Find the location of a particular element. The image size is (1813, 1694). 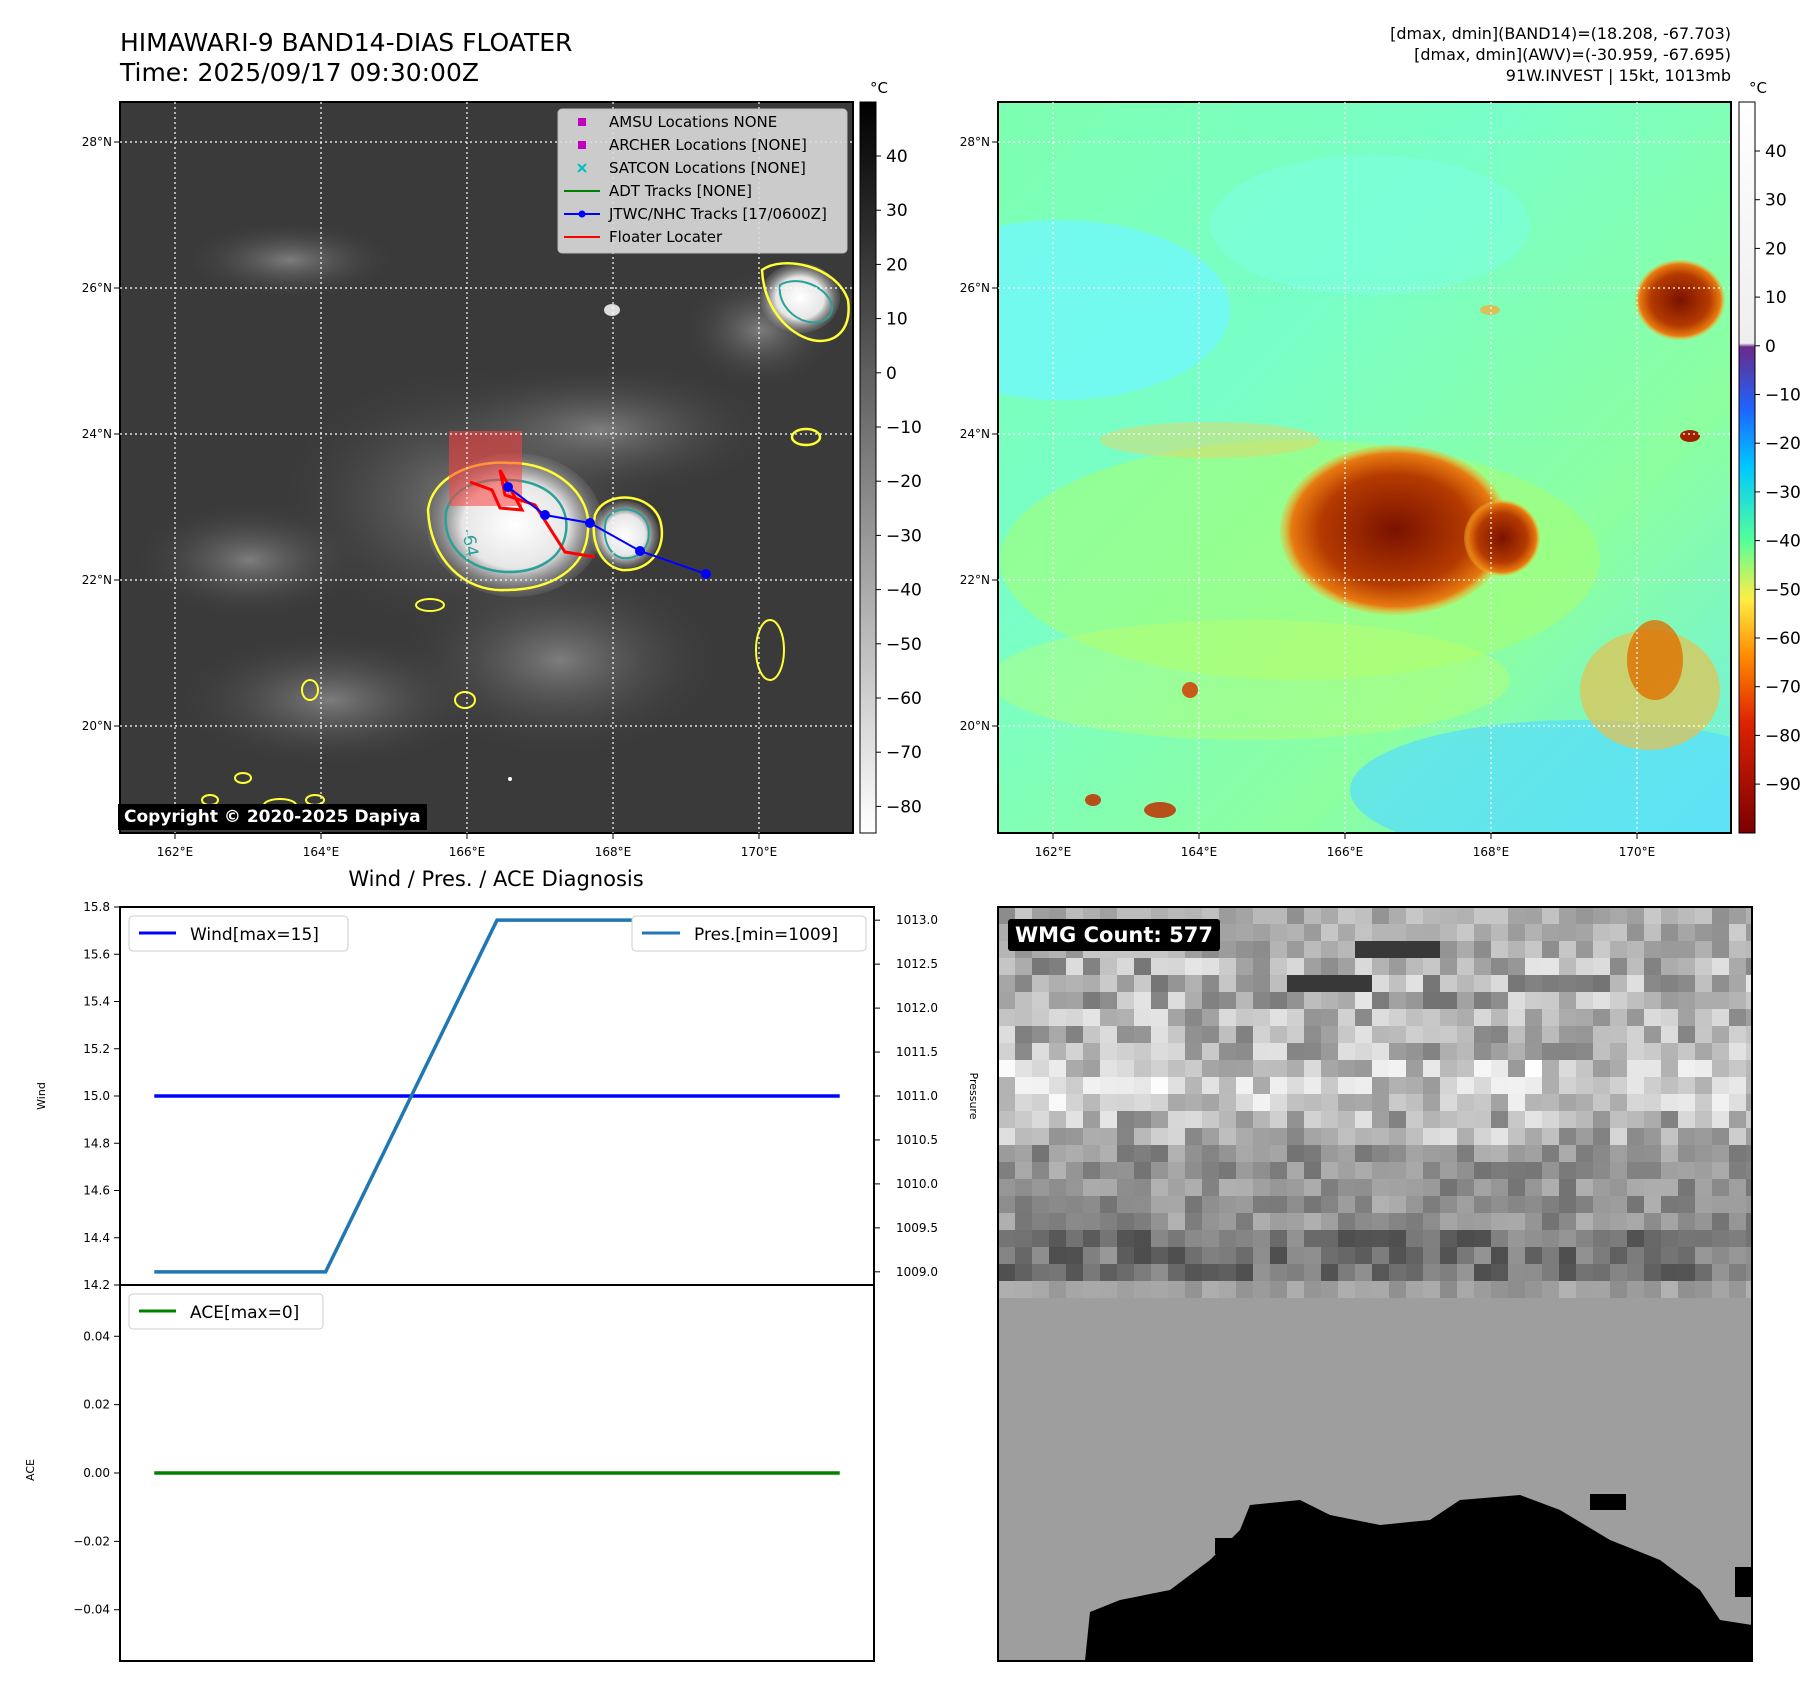

colorbar-tick-label: 20 is located at coordinates (1776, 249).